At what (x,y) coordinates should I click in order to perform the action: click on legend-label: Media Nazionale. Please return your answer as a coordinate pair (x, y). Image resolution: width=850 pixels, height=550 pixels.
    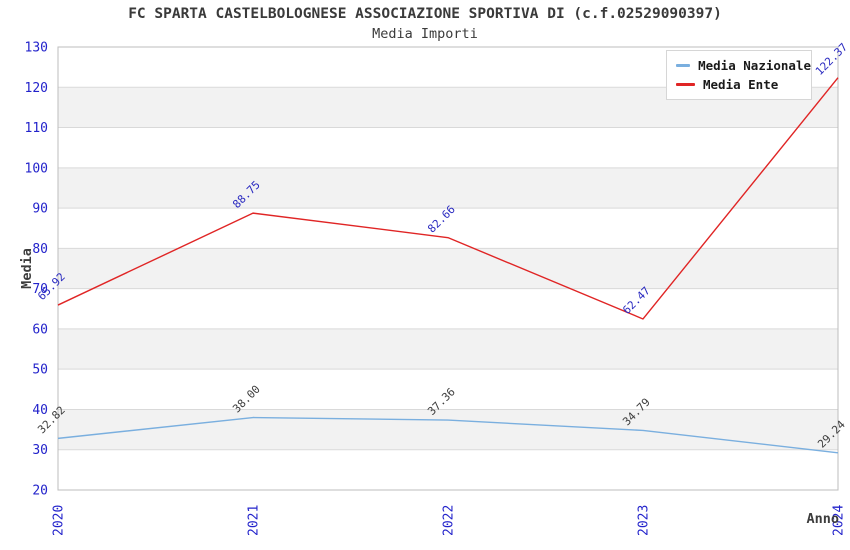
    Looking at the image, I should click on (754, 65).